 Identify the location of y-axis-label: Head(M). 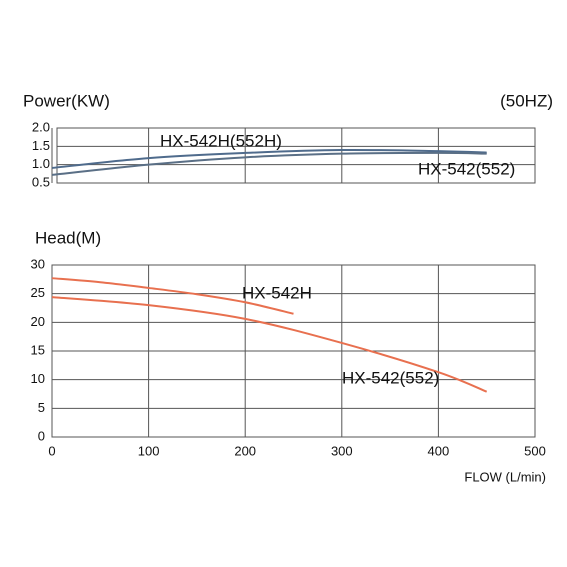
(68, 237).